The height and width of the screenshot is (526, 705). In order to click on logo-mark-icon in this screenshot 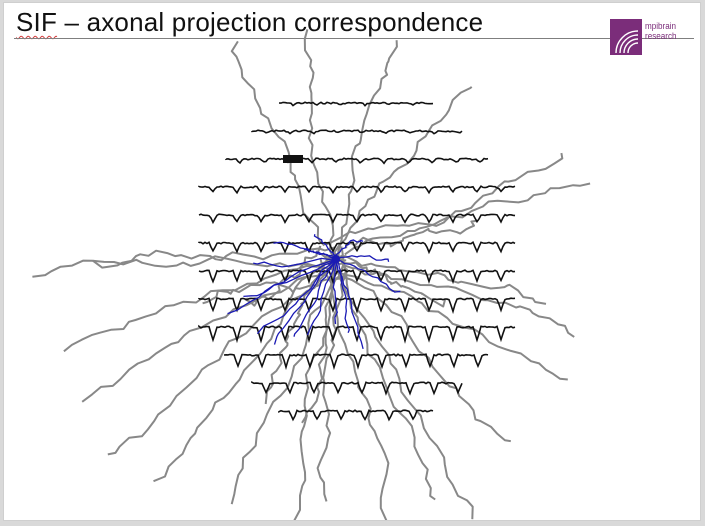, I will do `click(626, 37)`.